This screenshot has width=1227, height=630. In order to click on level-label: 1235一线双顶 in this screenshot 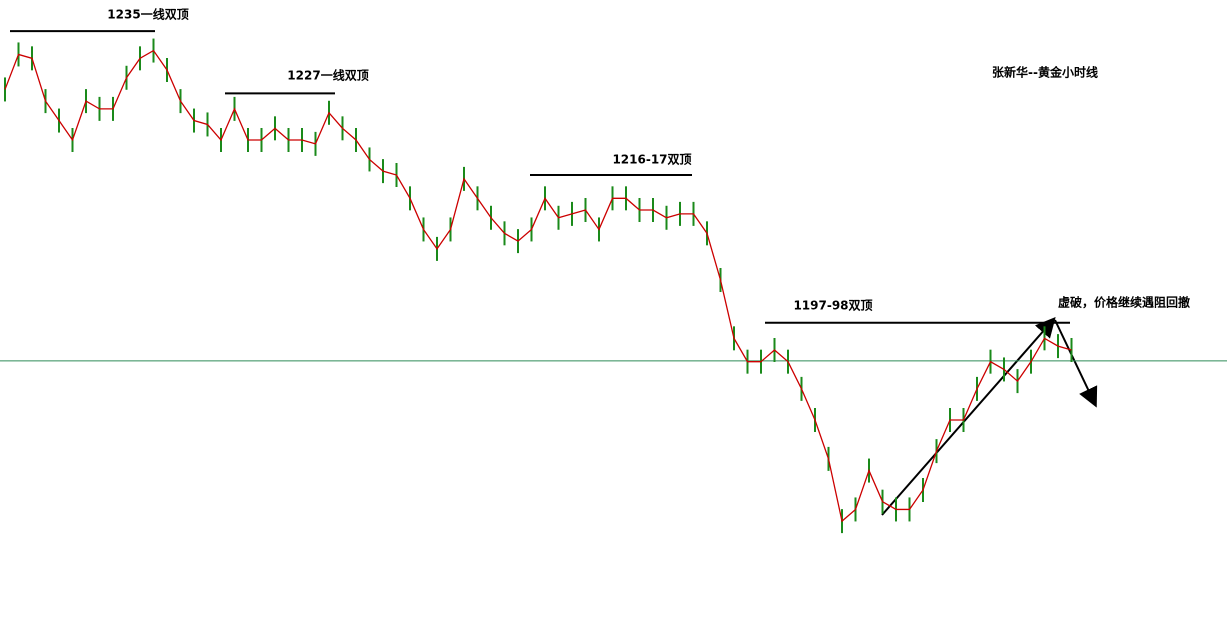, I will do `click(147, 14)`.